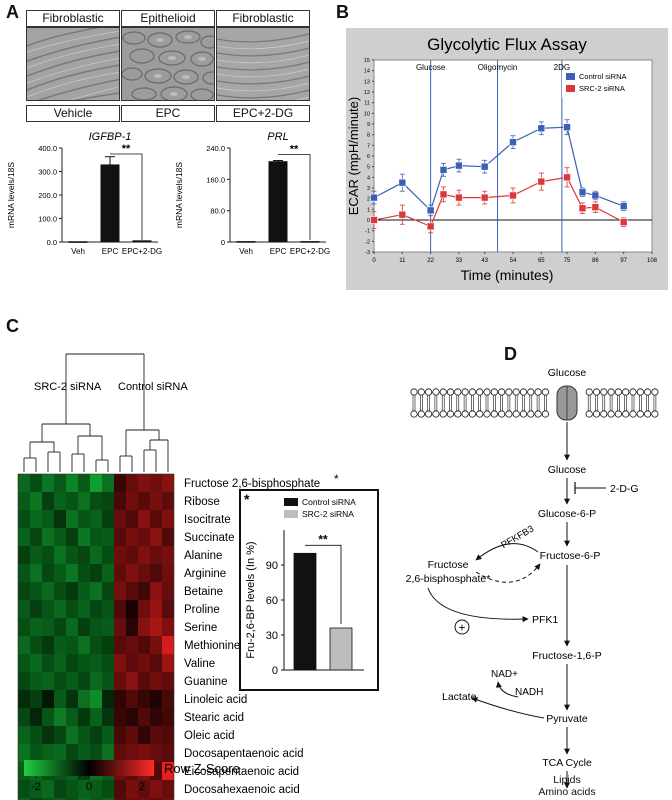  I want to click on panel-letter-d: D, so click(510, 354).